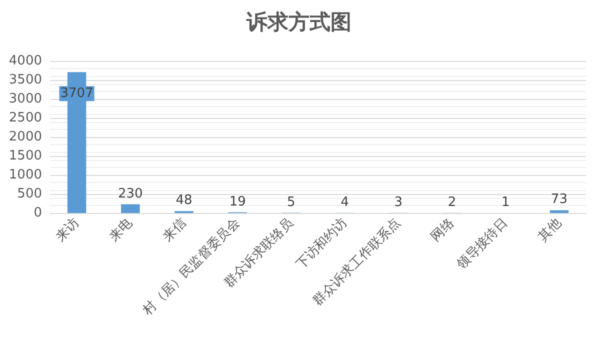 Image resolution: width=598 pixels, height=357 pixels. I want to click on y-tick-label: 3500, so click(25, 80).